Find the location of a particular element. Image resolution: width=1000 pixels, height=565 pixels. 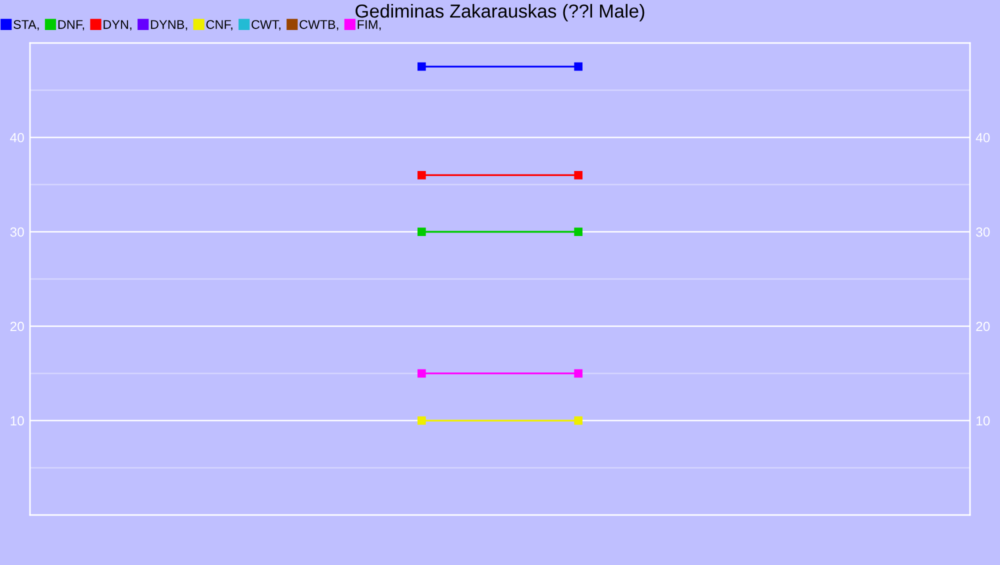

legend-label: CWTB, is located at coordinates (319, 25).